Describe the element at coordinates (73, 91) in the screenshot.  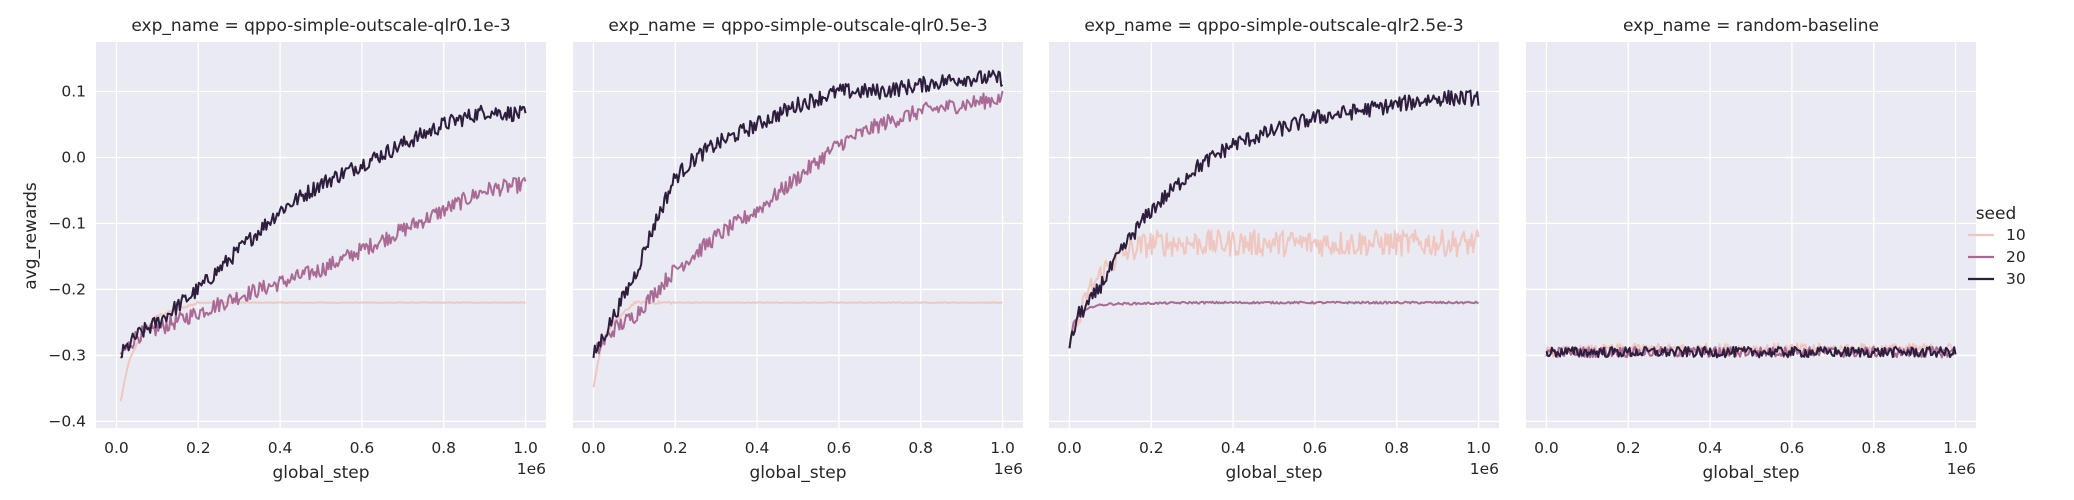
I see `y-tick-label: 0.1` at that location.